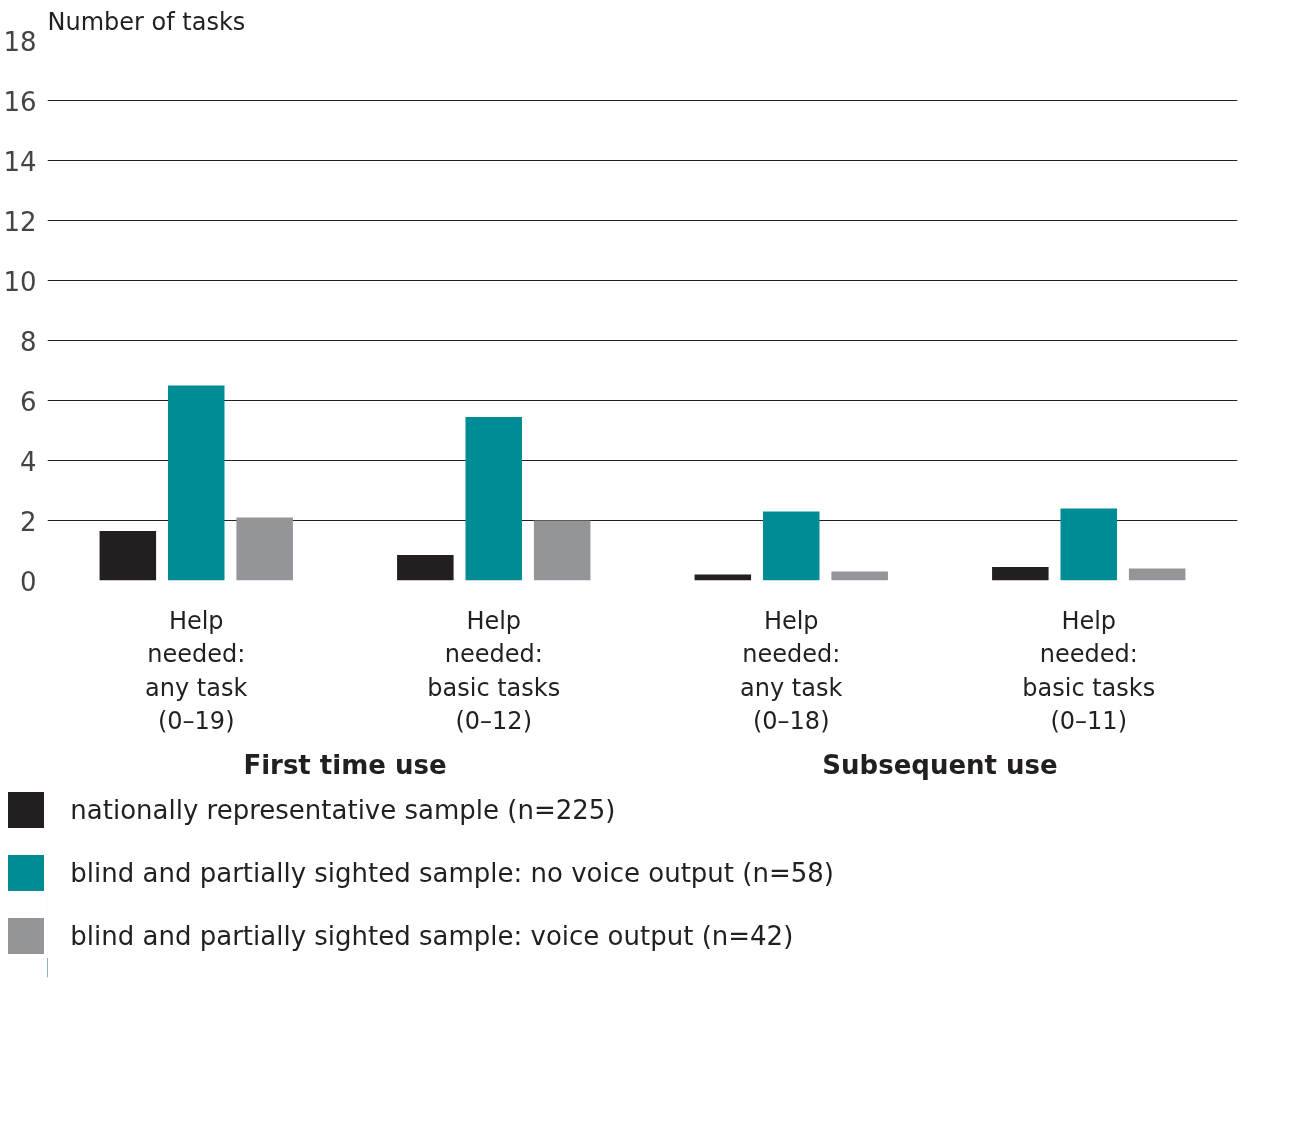 Image resolution: width=1296 pixels, height=1126 pixels. What do you see at coordinates (1089, 671) in the screenshot?
I see `x-tick-label: Help needed: basic tasks (0–11)` at bounding box center [1089, 671].